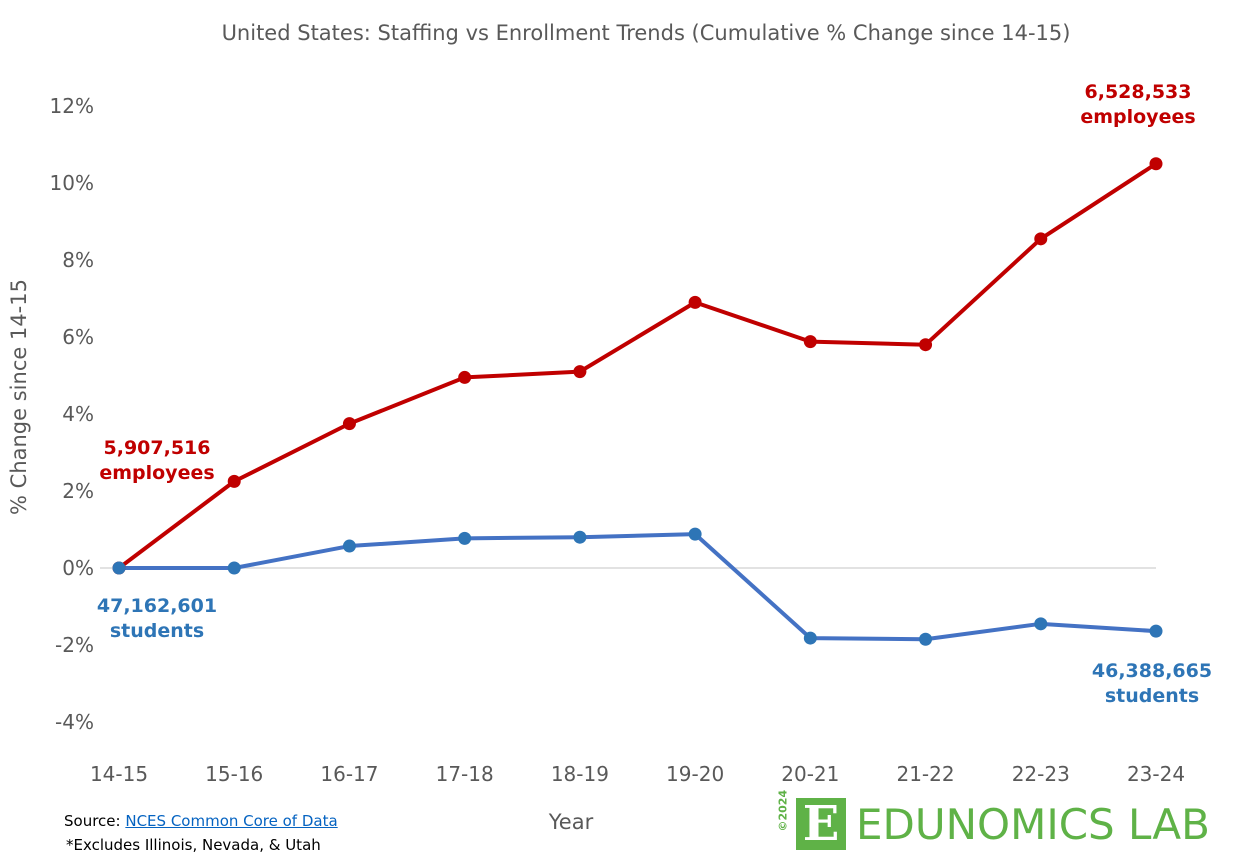 This screenshot has height=866, width=1244. What do you see at coordinates (72, 183) in the screenshot?
I see `y-tick-label: 10%` at bounding box center [72, 183].